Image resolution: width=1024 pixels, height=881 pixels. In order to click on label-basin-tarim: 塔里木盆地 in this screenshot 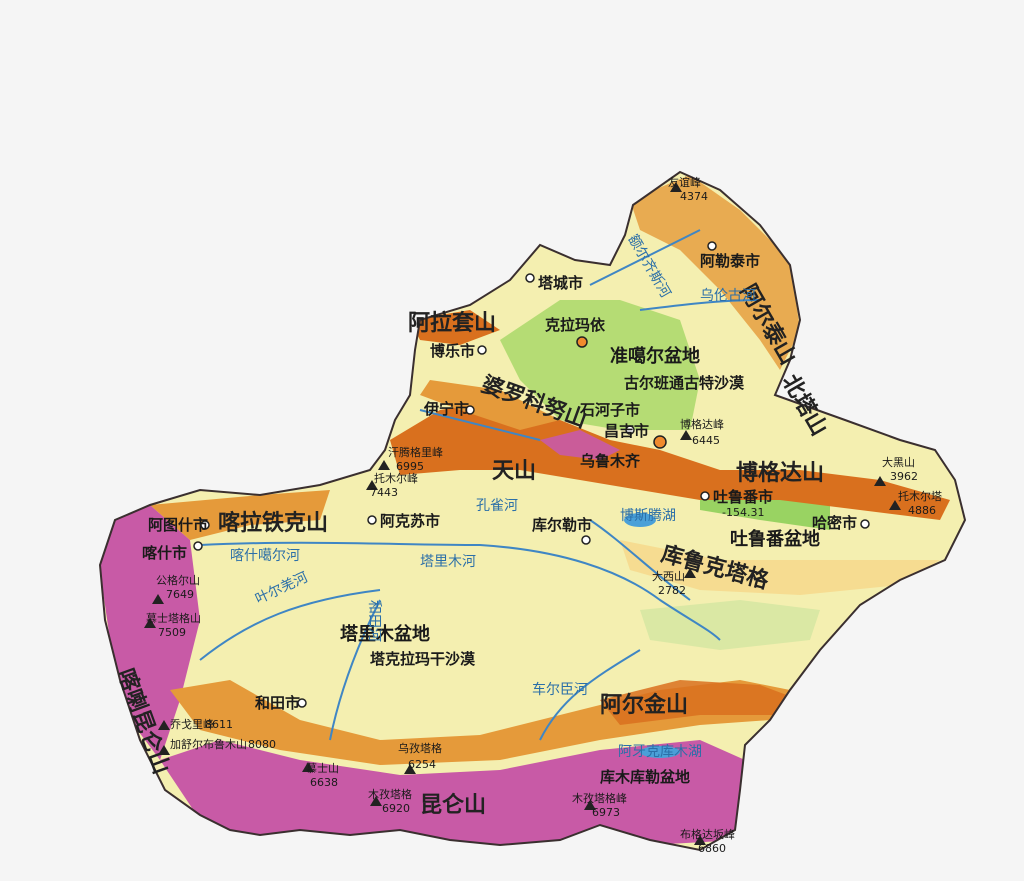, I will do `click(385, 634)`.